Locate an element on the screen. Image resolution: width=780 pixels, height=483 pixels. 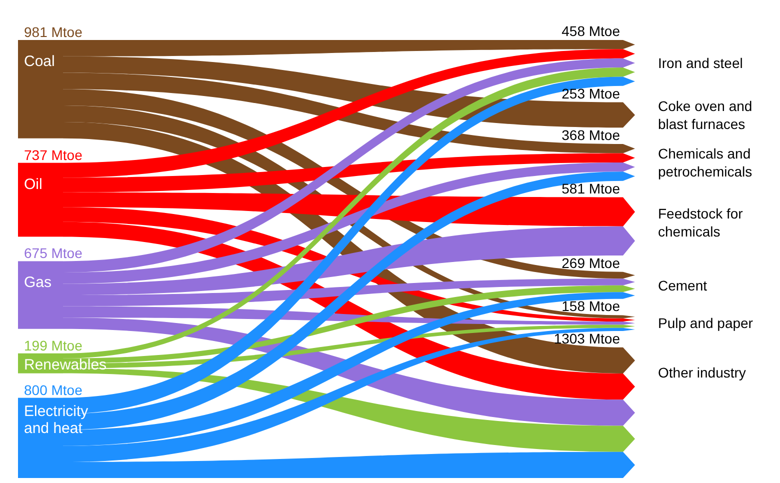
category-label: Oil is located at coordinates (33, 184).